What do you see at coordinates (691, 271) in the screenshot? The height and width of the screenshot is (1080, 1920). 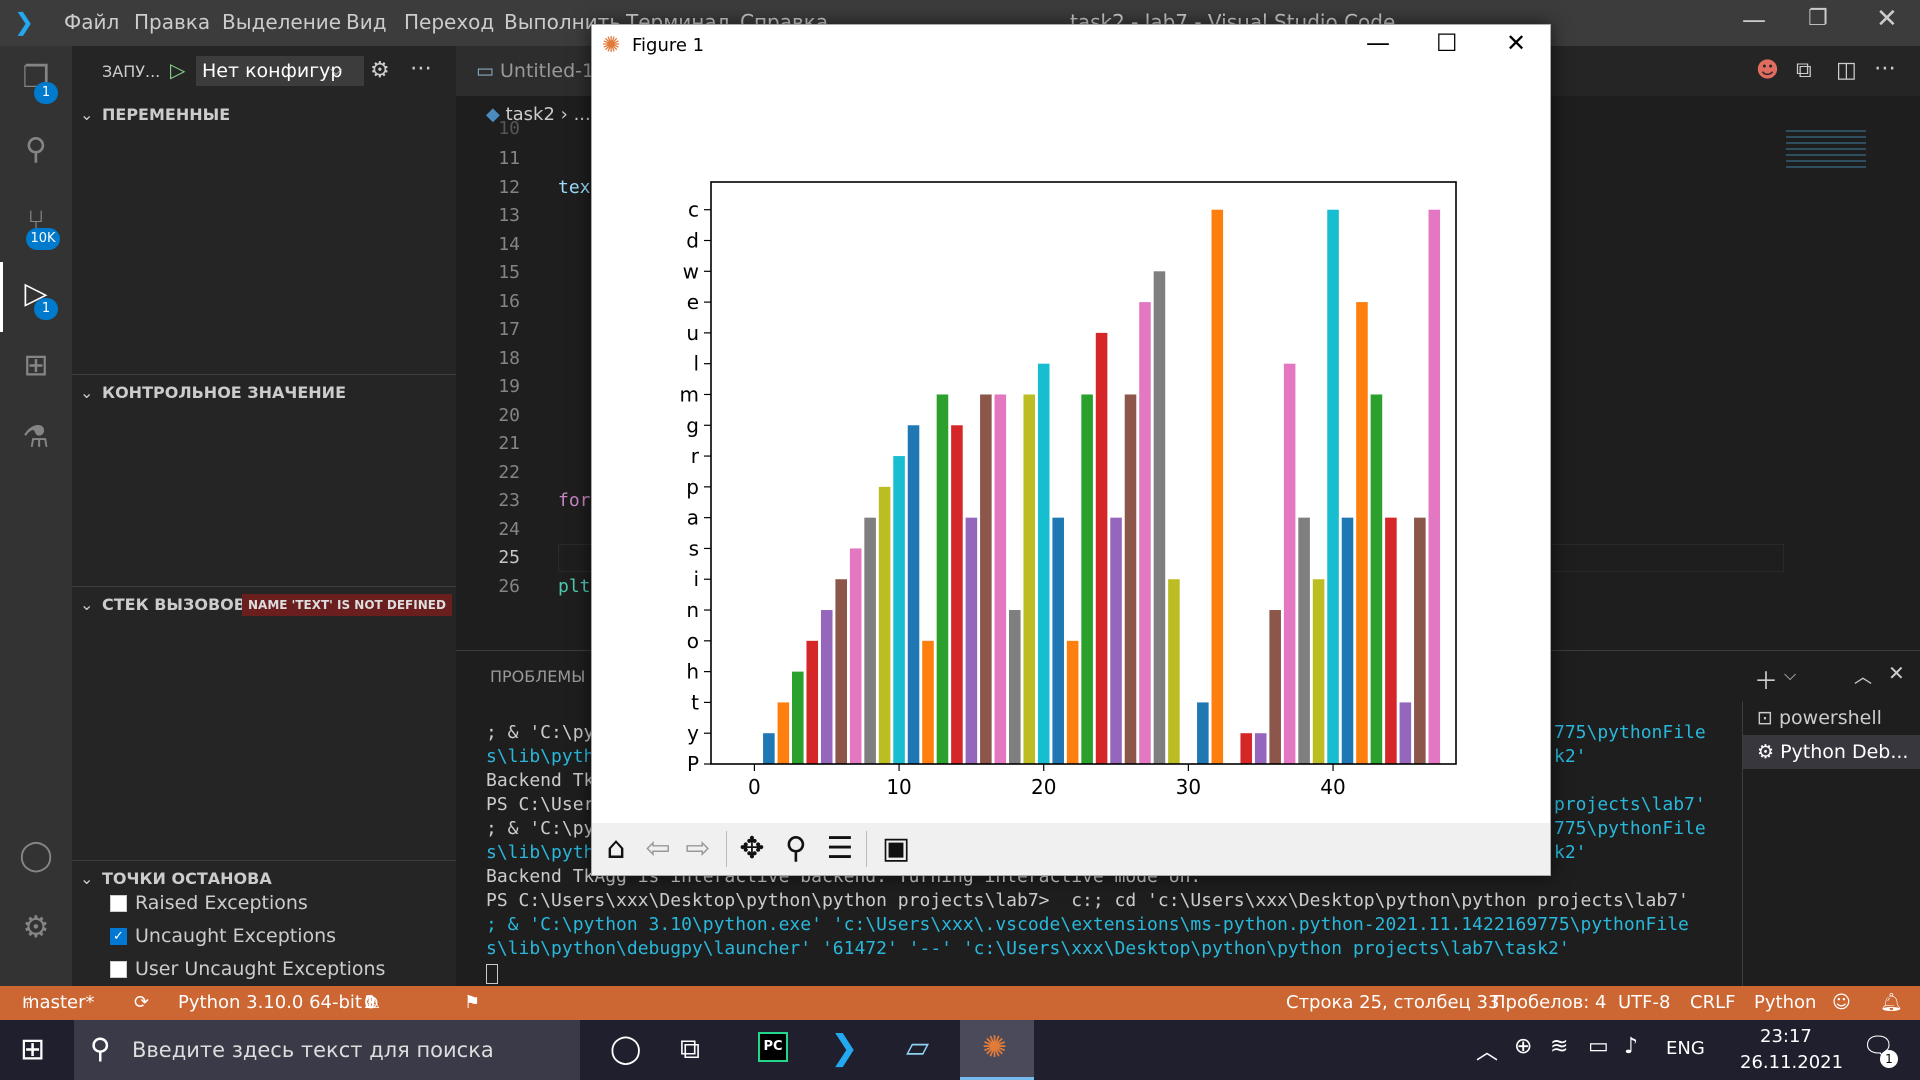 I see `y-tick-label: w` at bounding box center [691, 271].